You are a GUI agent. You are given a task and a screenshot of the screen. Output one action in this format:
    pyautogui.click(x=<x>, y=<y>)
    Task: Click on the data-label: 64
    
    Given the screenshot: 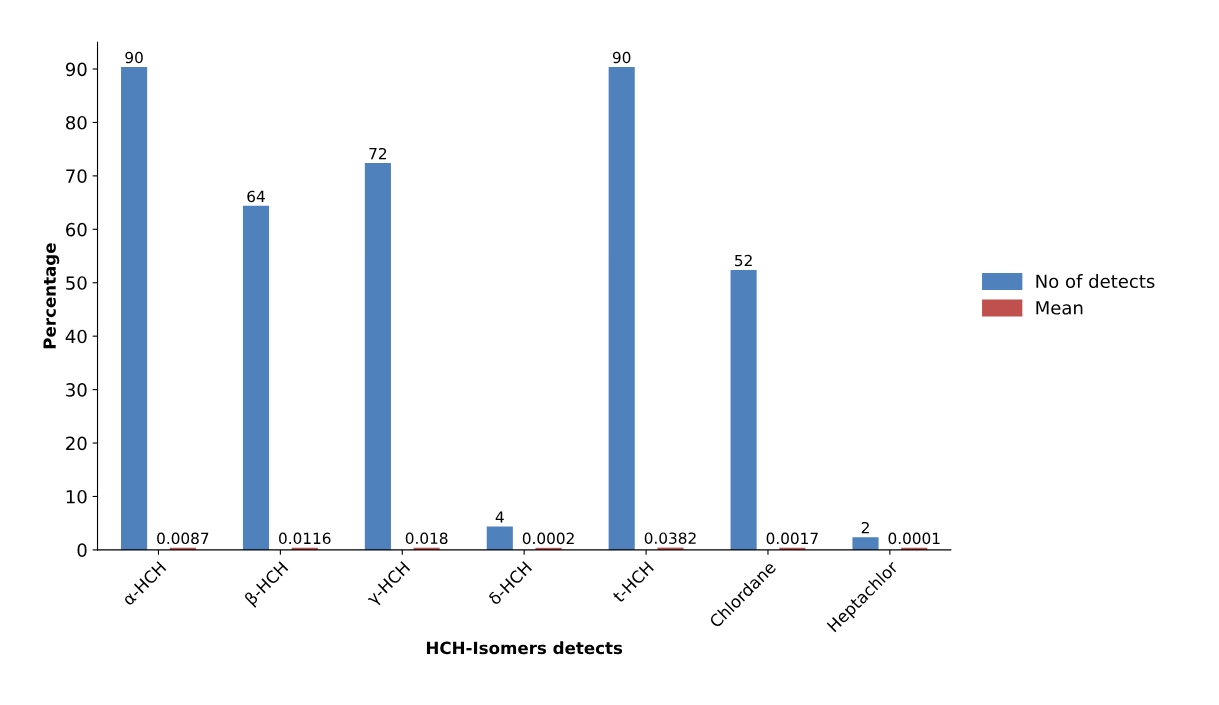 What is the action you would take?
    pyautogui.click(x=256, y=196)
    